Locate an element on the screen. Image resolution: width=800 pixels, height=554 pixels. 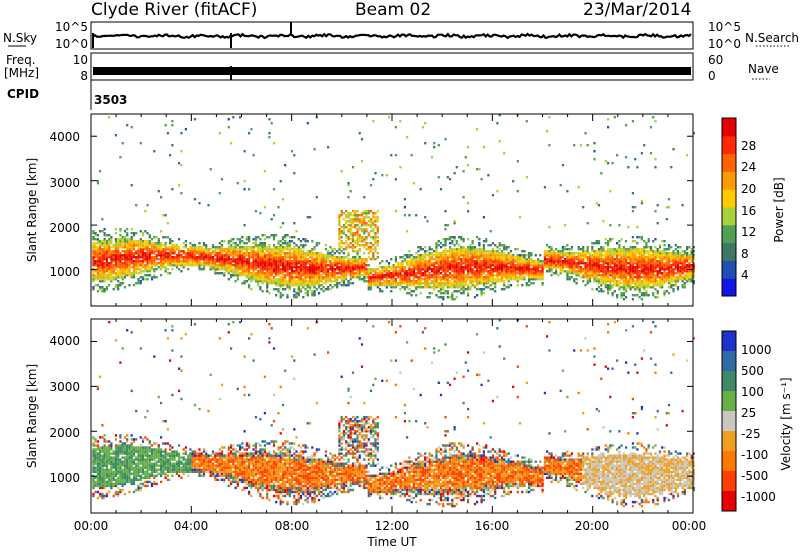
nsky-label: N.Sky is located at coordinates (20, 38).